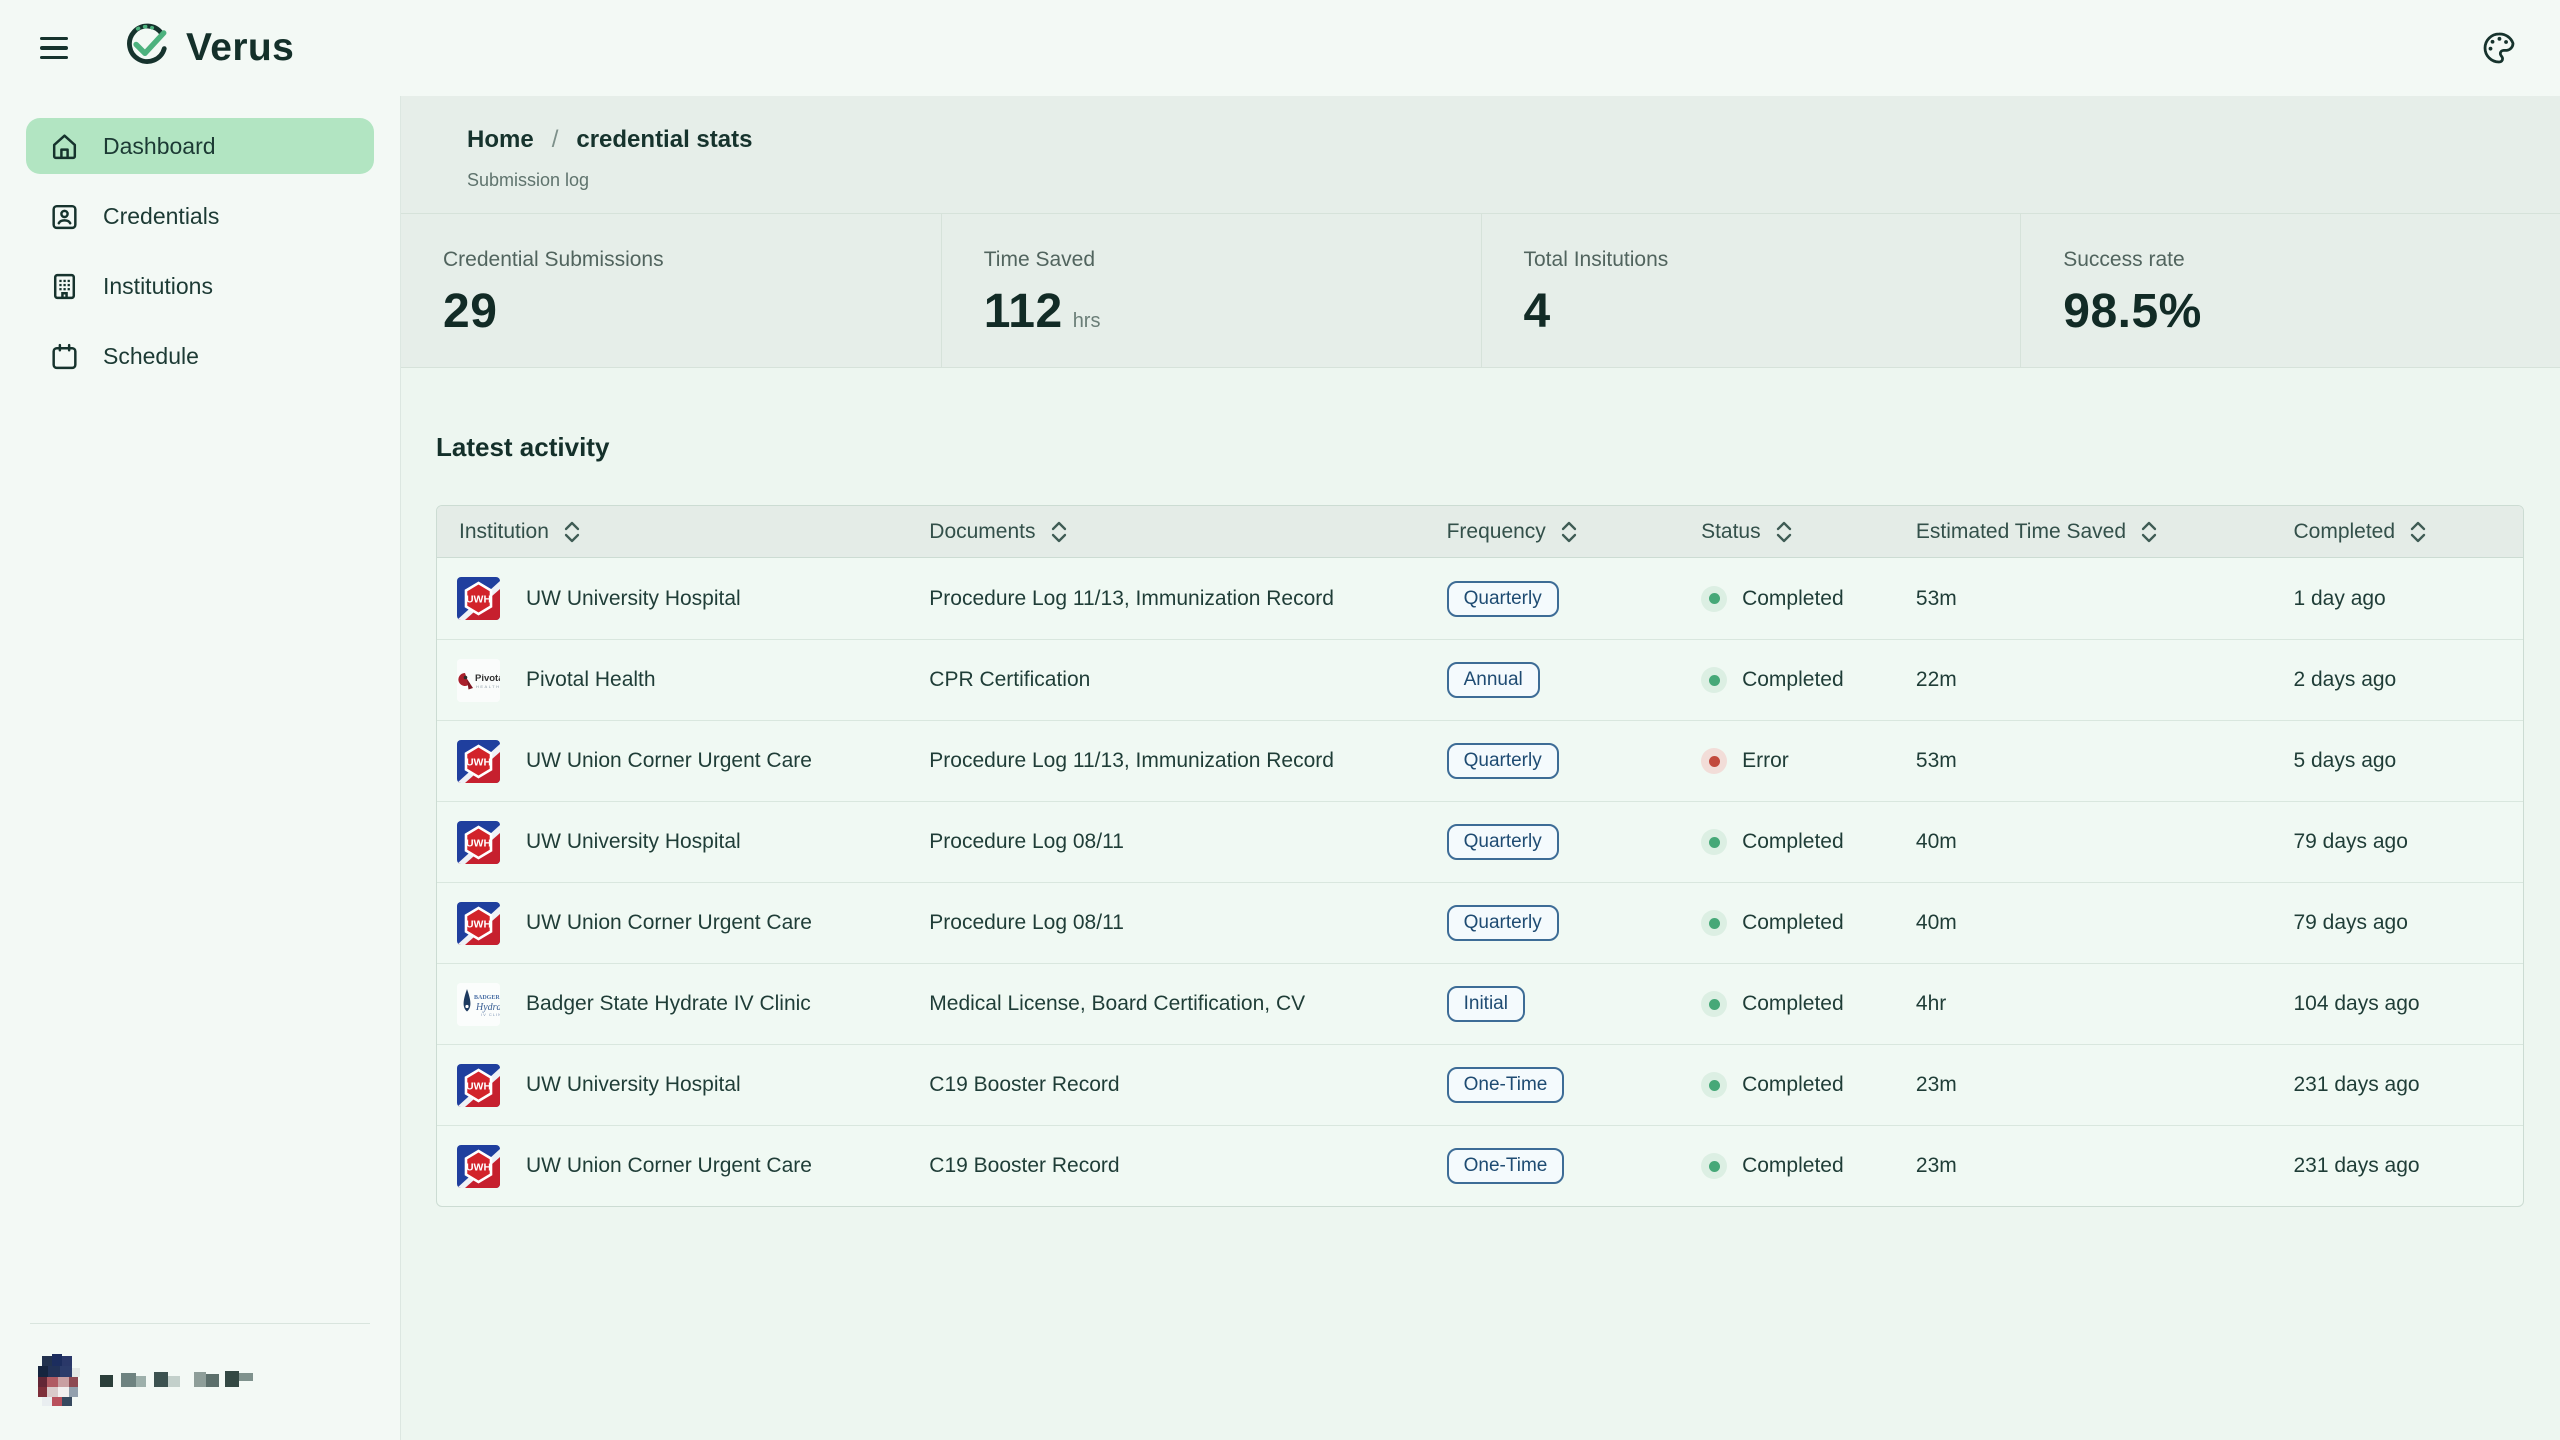 This screenshot has height=1440, width=2560. Describe the element at coordinates (487, 1007) in the screenshot. I see `svg-text: Hydrate` at that location.